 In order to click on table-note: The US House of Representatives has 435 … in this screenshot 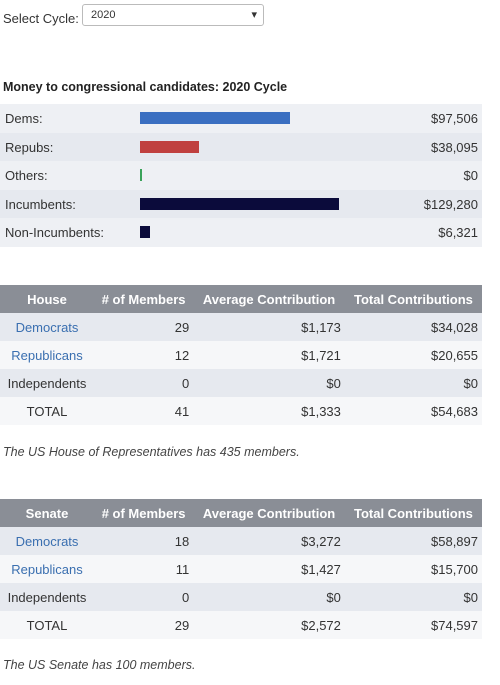, I will do `click(151, 452)`.